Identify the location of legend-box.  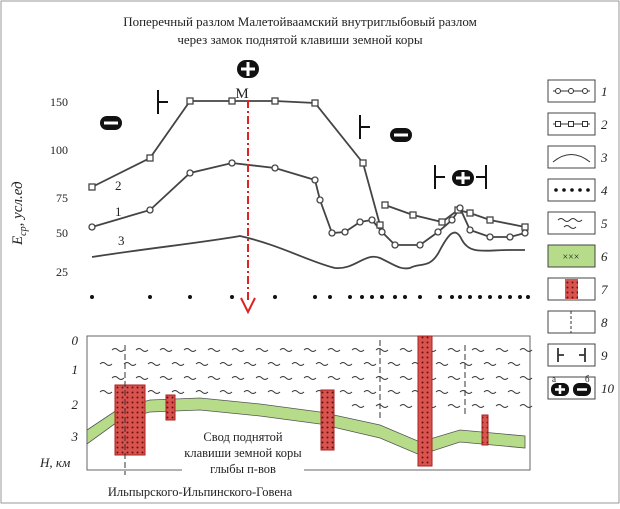
(571, 223).